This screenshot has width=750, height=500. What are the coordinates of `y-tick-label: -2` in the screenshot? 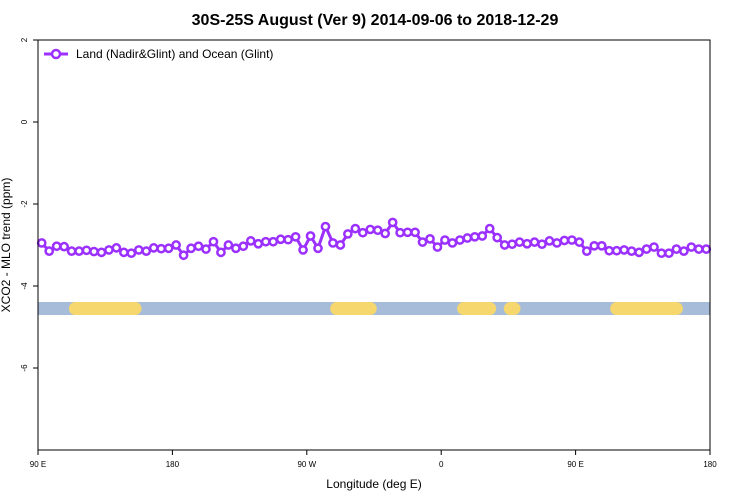 It's located at (24, 204).